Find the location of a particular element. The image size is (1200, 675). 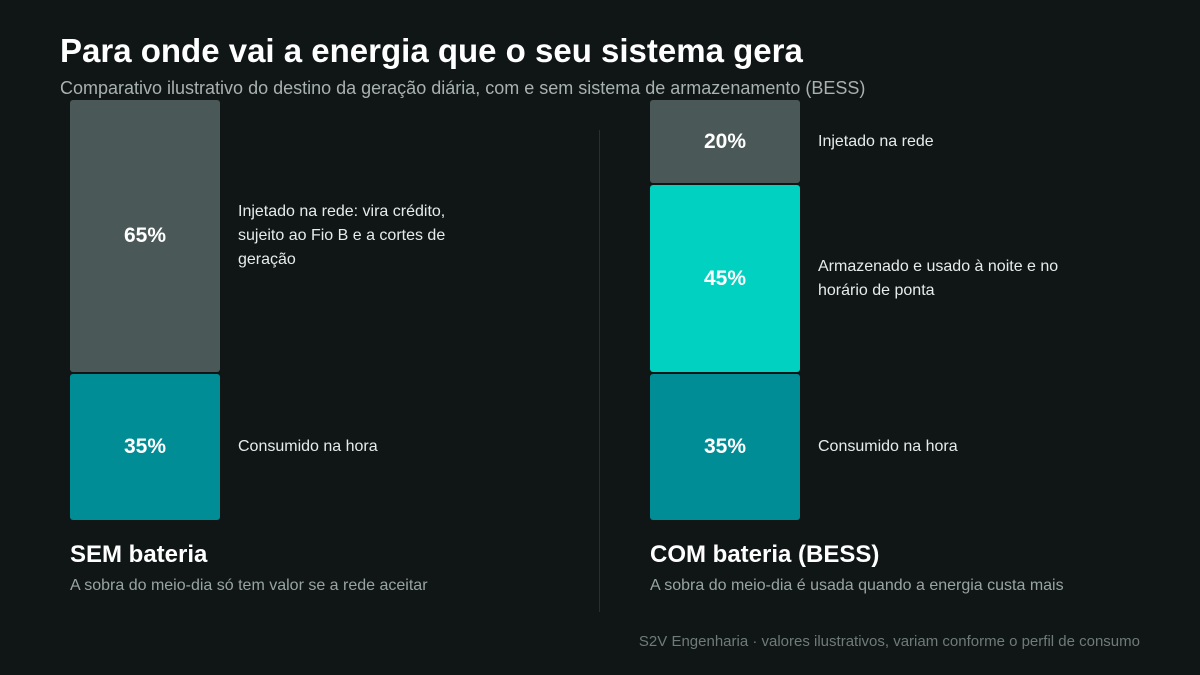

panel-title-com-bateria-bess: COM bateria (BESS) is located at coordinates (765, 554).